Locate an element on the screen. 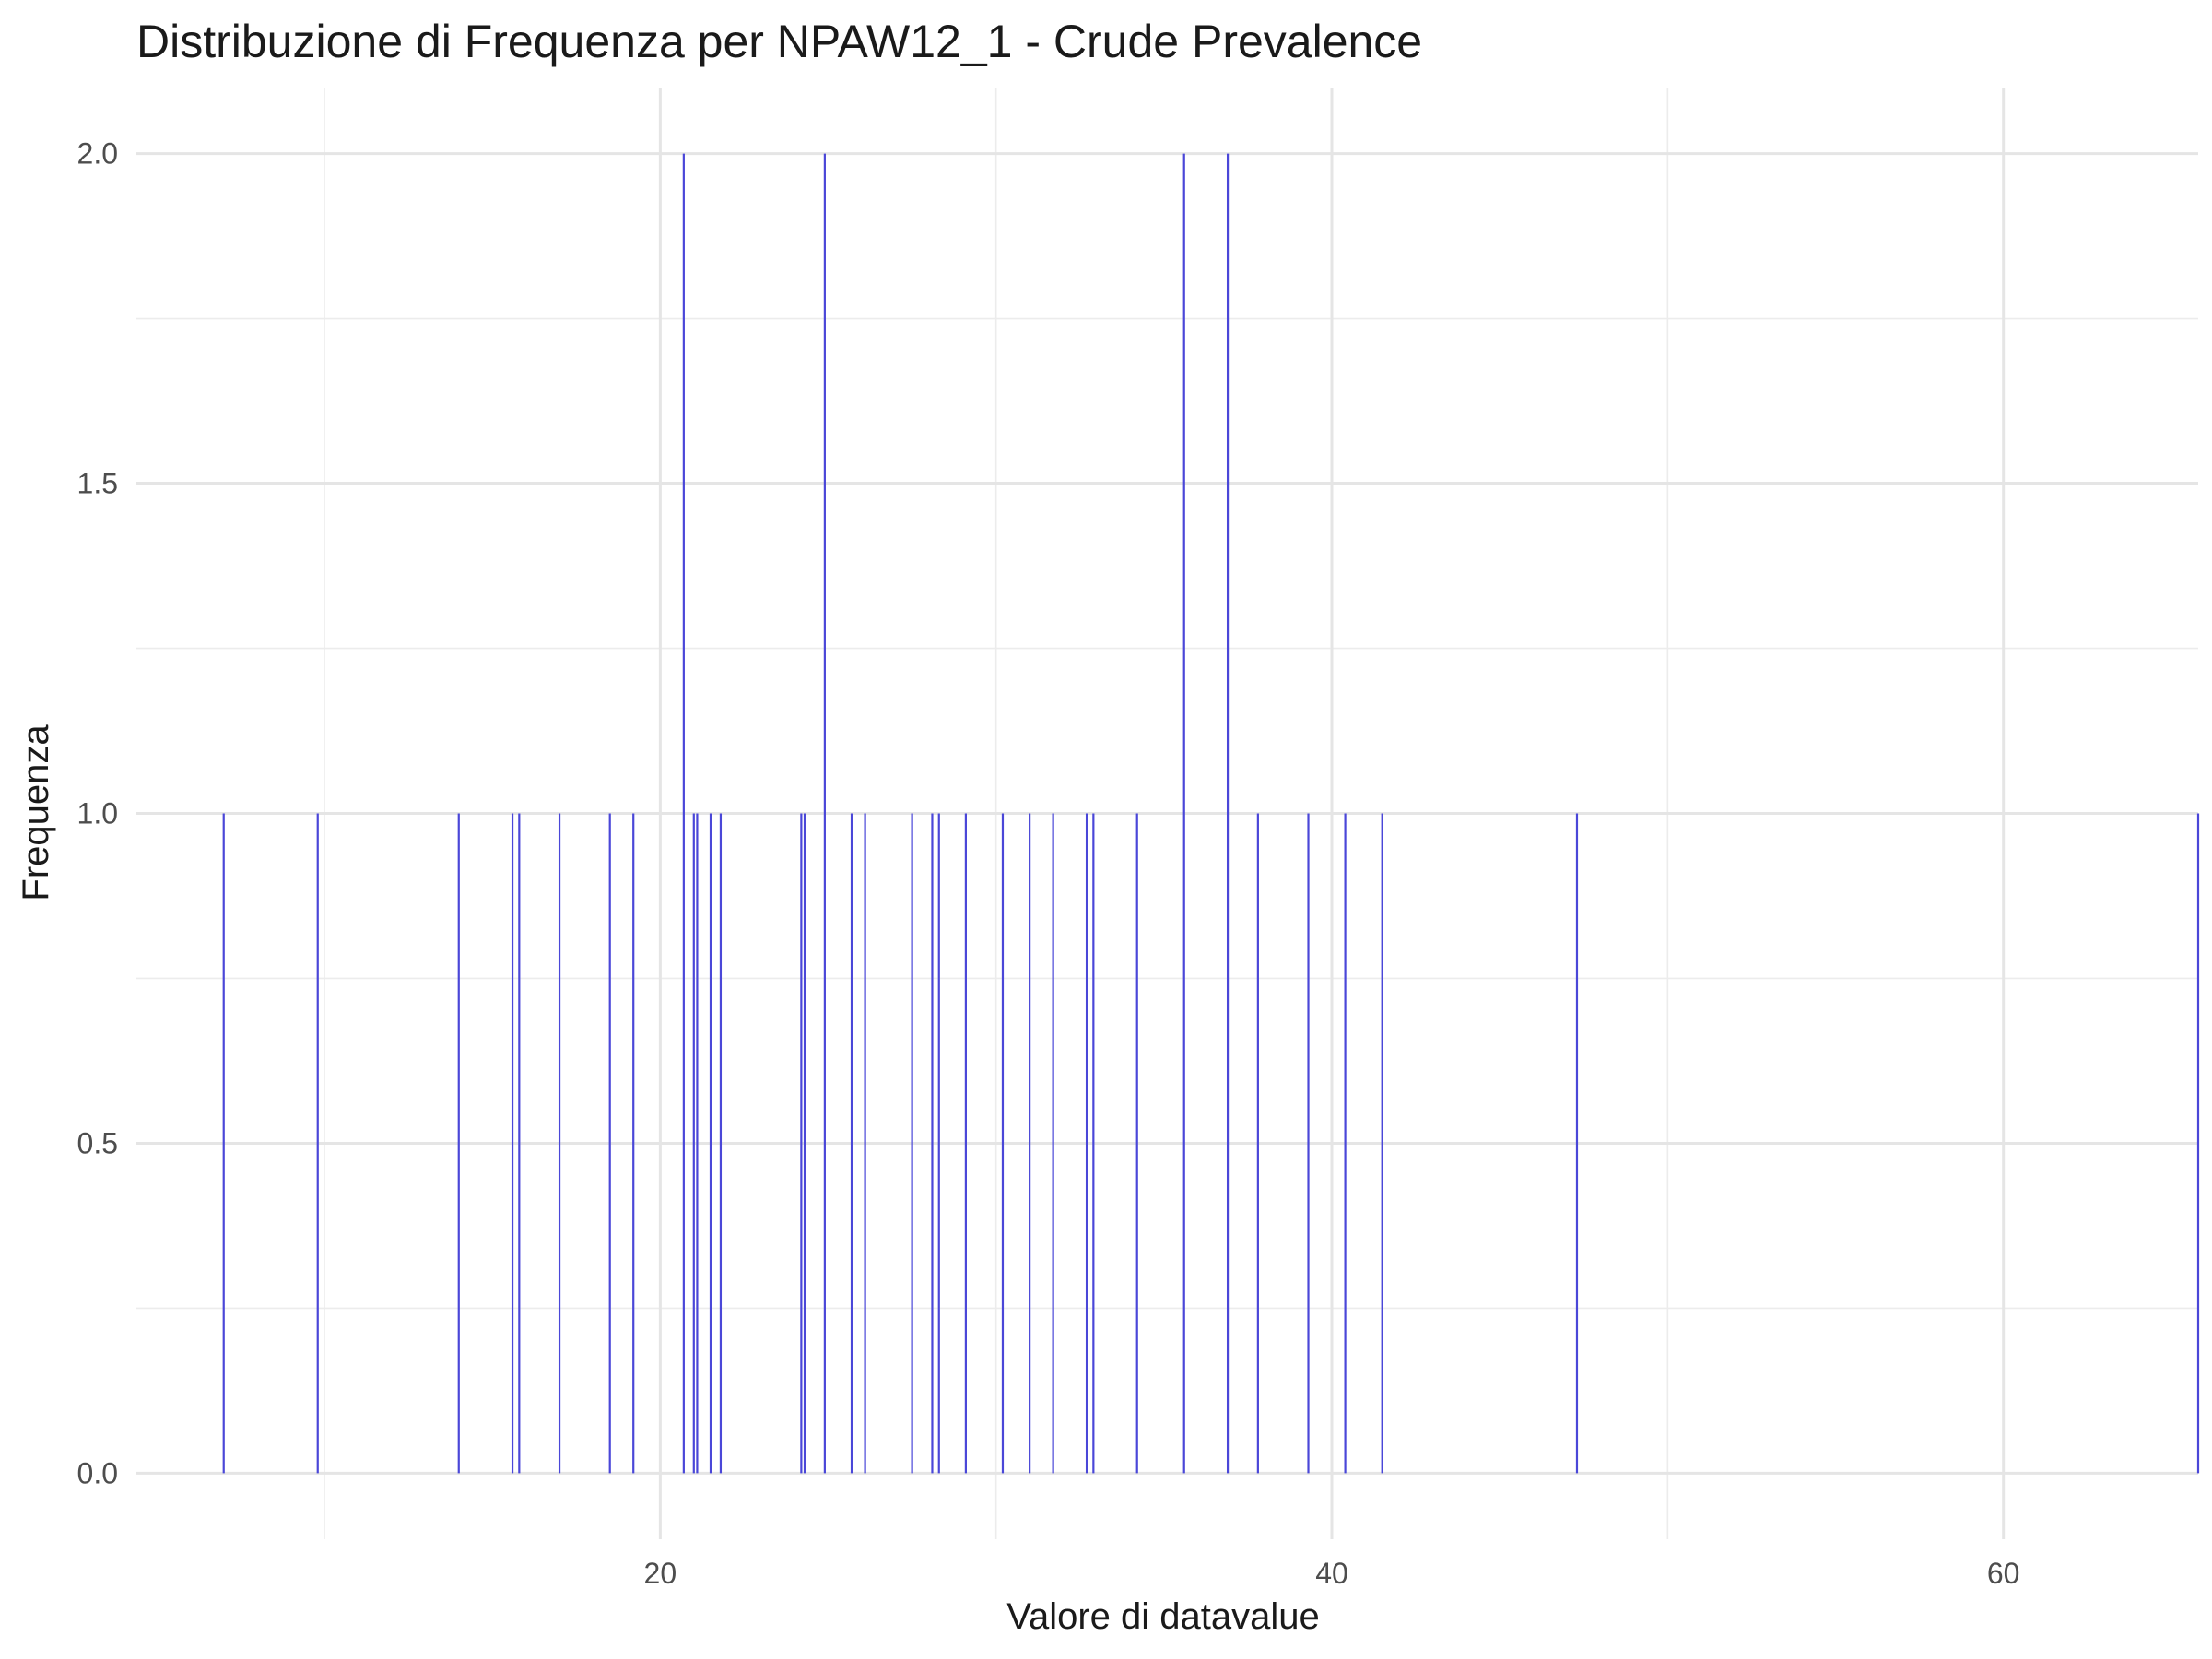 The width and height of the screenshot is (2212, 1659). x-axis-ticks: 20 40 60 is located at coordinates (1332, 1573).